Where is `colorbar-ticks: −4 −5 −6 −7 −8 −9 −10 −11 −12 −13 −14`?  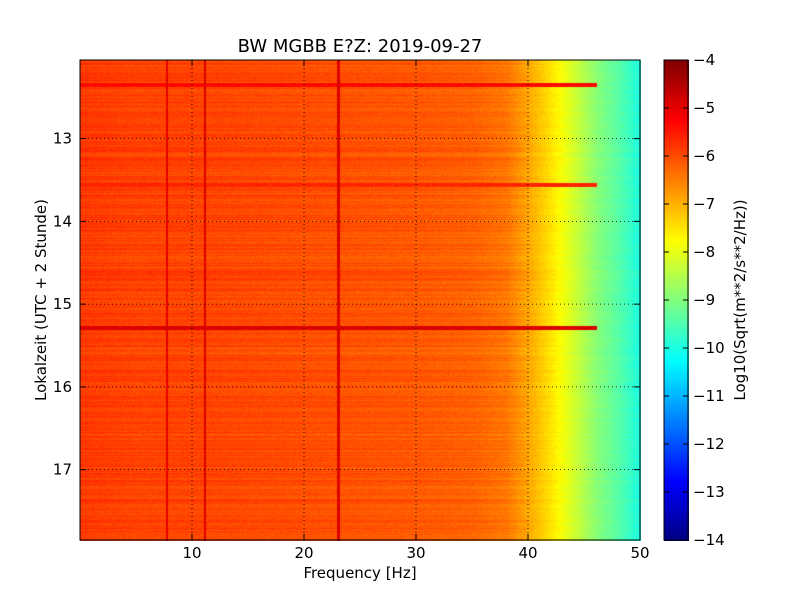 colorbar-ticks: −4 −5 −6 −7 −8 −9 −10 −11 −12 −13 −14 is located at coordinates (694, 300).